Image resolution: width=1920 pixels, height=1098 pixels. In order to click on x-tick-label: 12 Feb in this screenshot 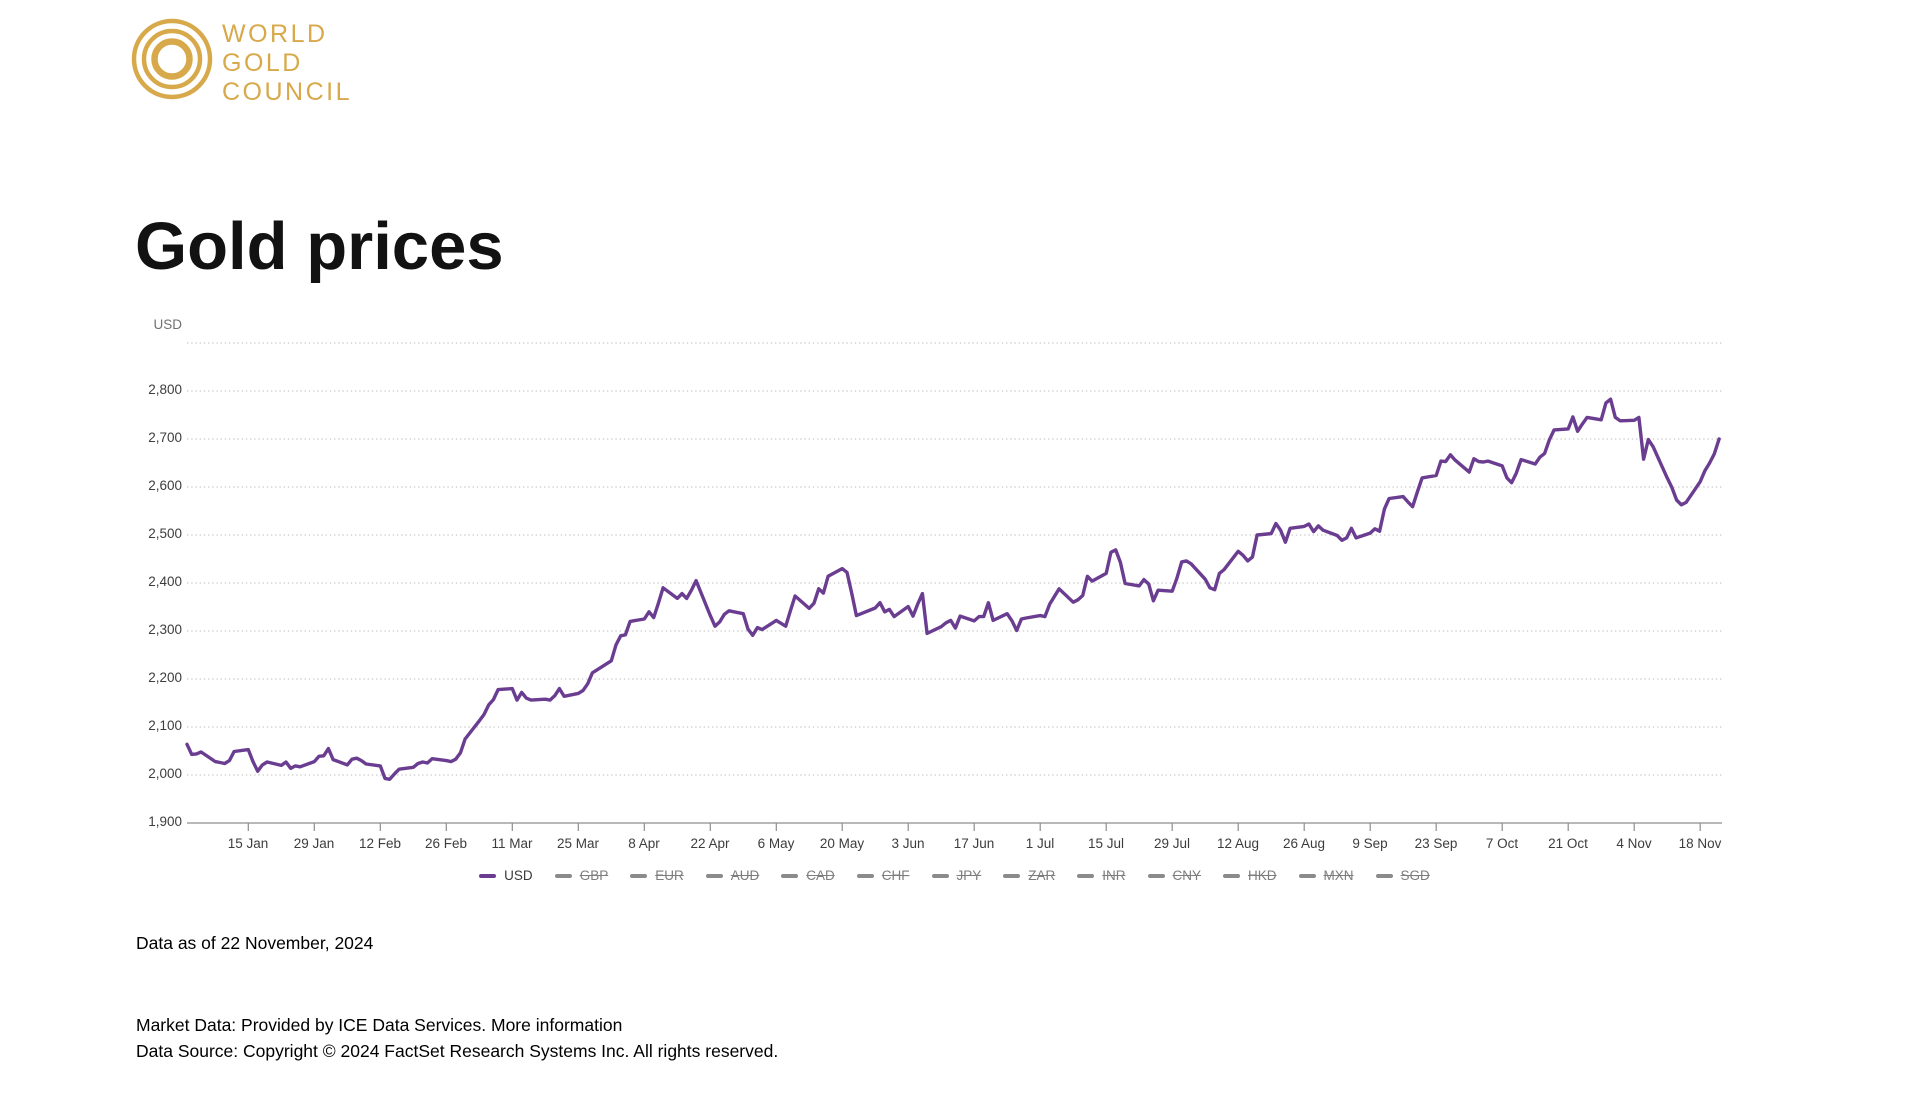, I will do `click(380, 843)`.